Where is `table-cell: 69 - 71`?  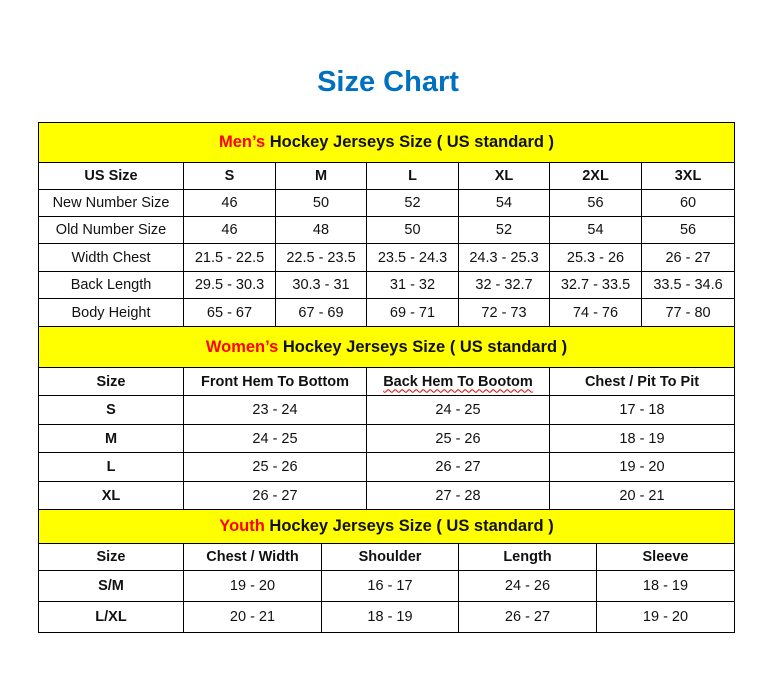 table-cell: 69 - 71 is located at coordinates (412, 312).